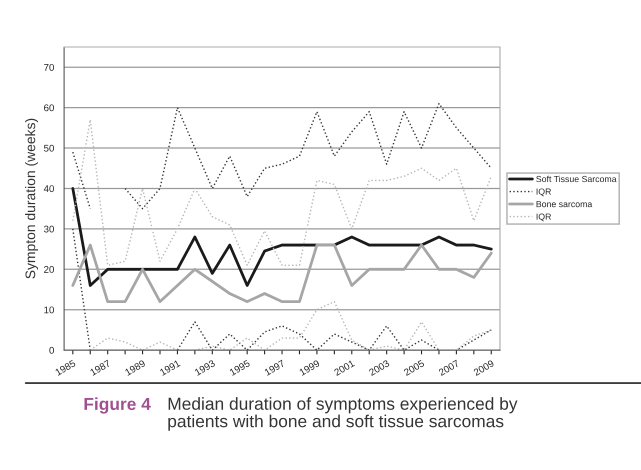 This screenshot has width=641, height=470. What do you see at coordinates (49, 269) in the screenshot?
I see `y-tick-label: 20` at bounding box center [49, 269].